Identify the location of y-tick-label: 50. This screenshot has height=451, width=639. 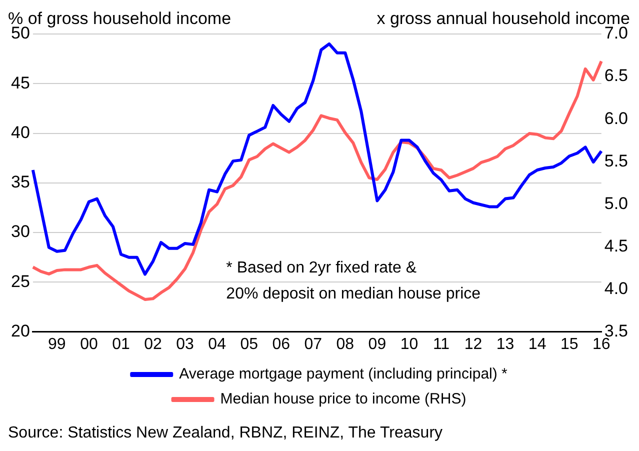
(20, 33).